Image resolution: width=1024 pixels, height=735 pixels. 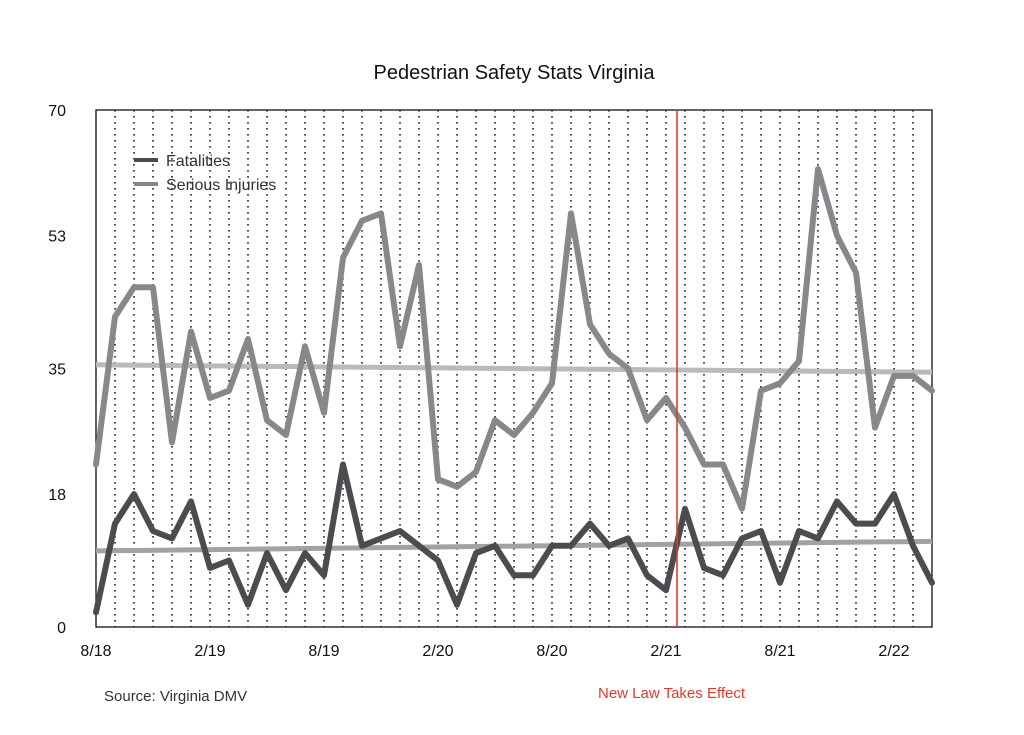 I want to click on legend: Fatalities Serious Injuries, so click(x=205, y=173).